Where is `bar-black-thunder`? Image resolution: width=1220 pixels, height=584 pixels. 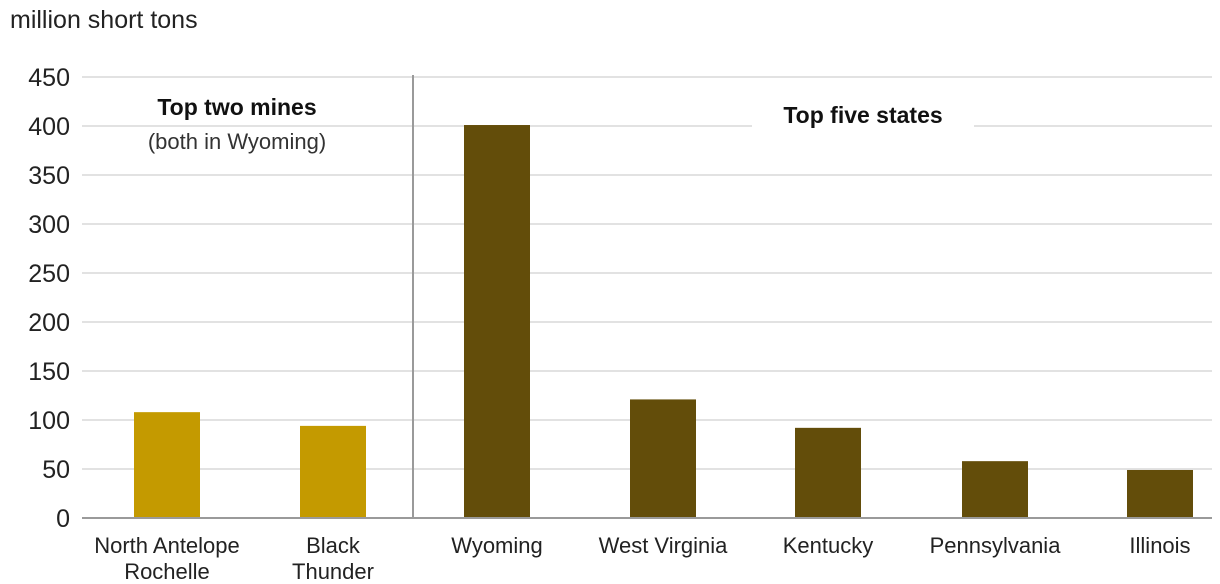 bar-black-thunder is located at coordinates (333, 471).